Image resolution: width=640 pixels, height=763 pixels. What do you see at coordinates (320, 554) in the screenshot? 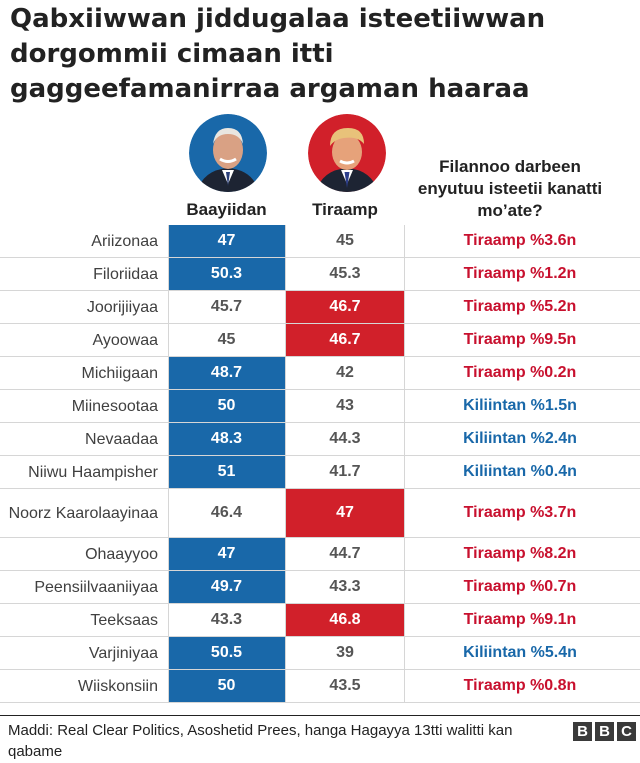
I see `table-row: Ohaayyoo 47 44.7 Tiraamp %8.2n` at bounding box center [320, 554].